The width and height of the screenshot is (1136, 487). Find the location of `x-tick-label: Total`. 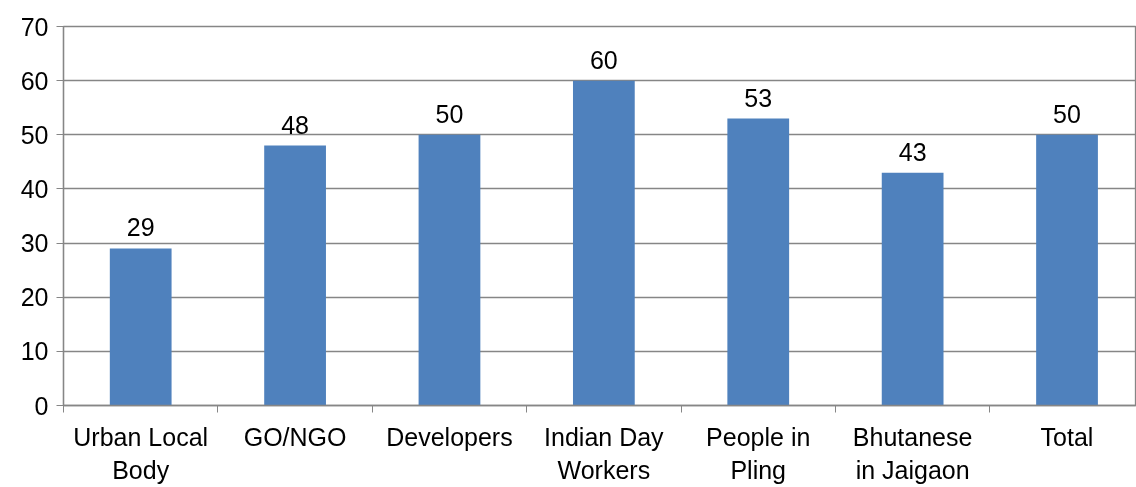

x-tick-label: Total is located at coordinates (1067, 436).